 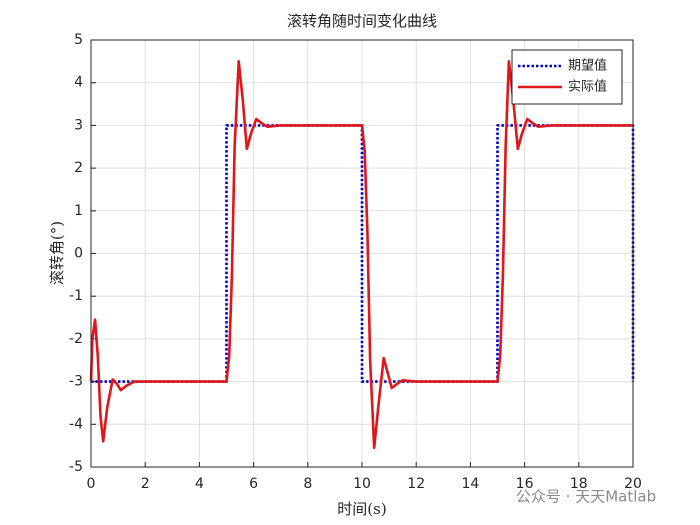 I want to click on y-tick-label: 2, so click(x=78, y=168).